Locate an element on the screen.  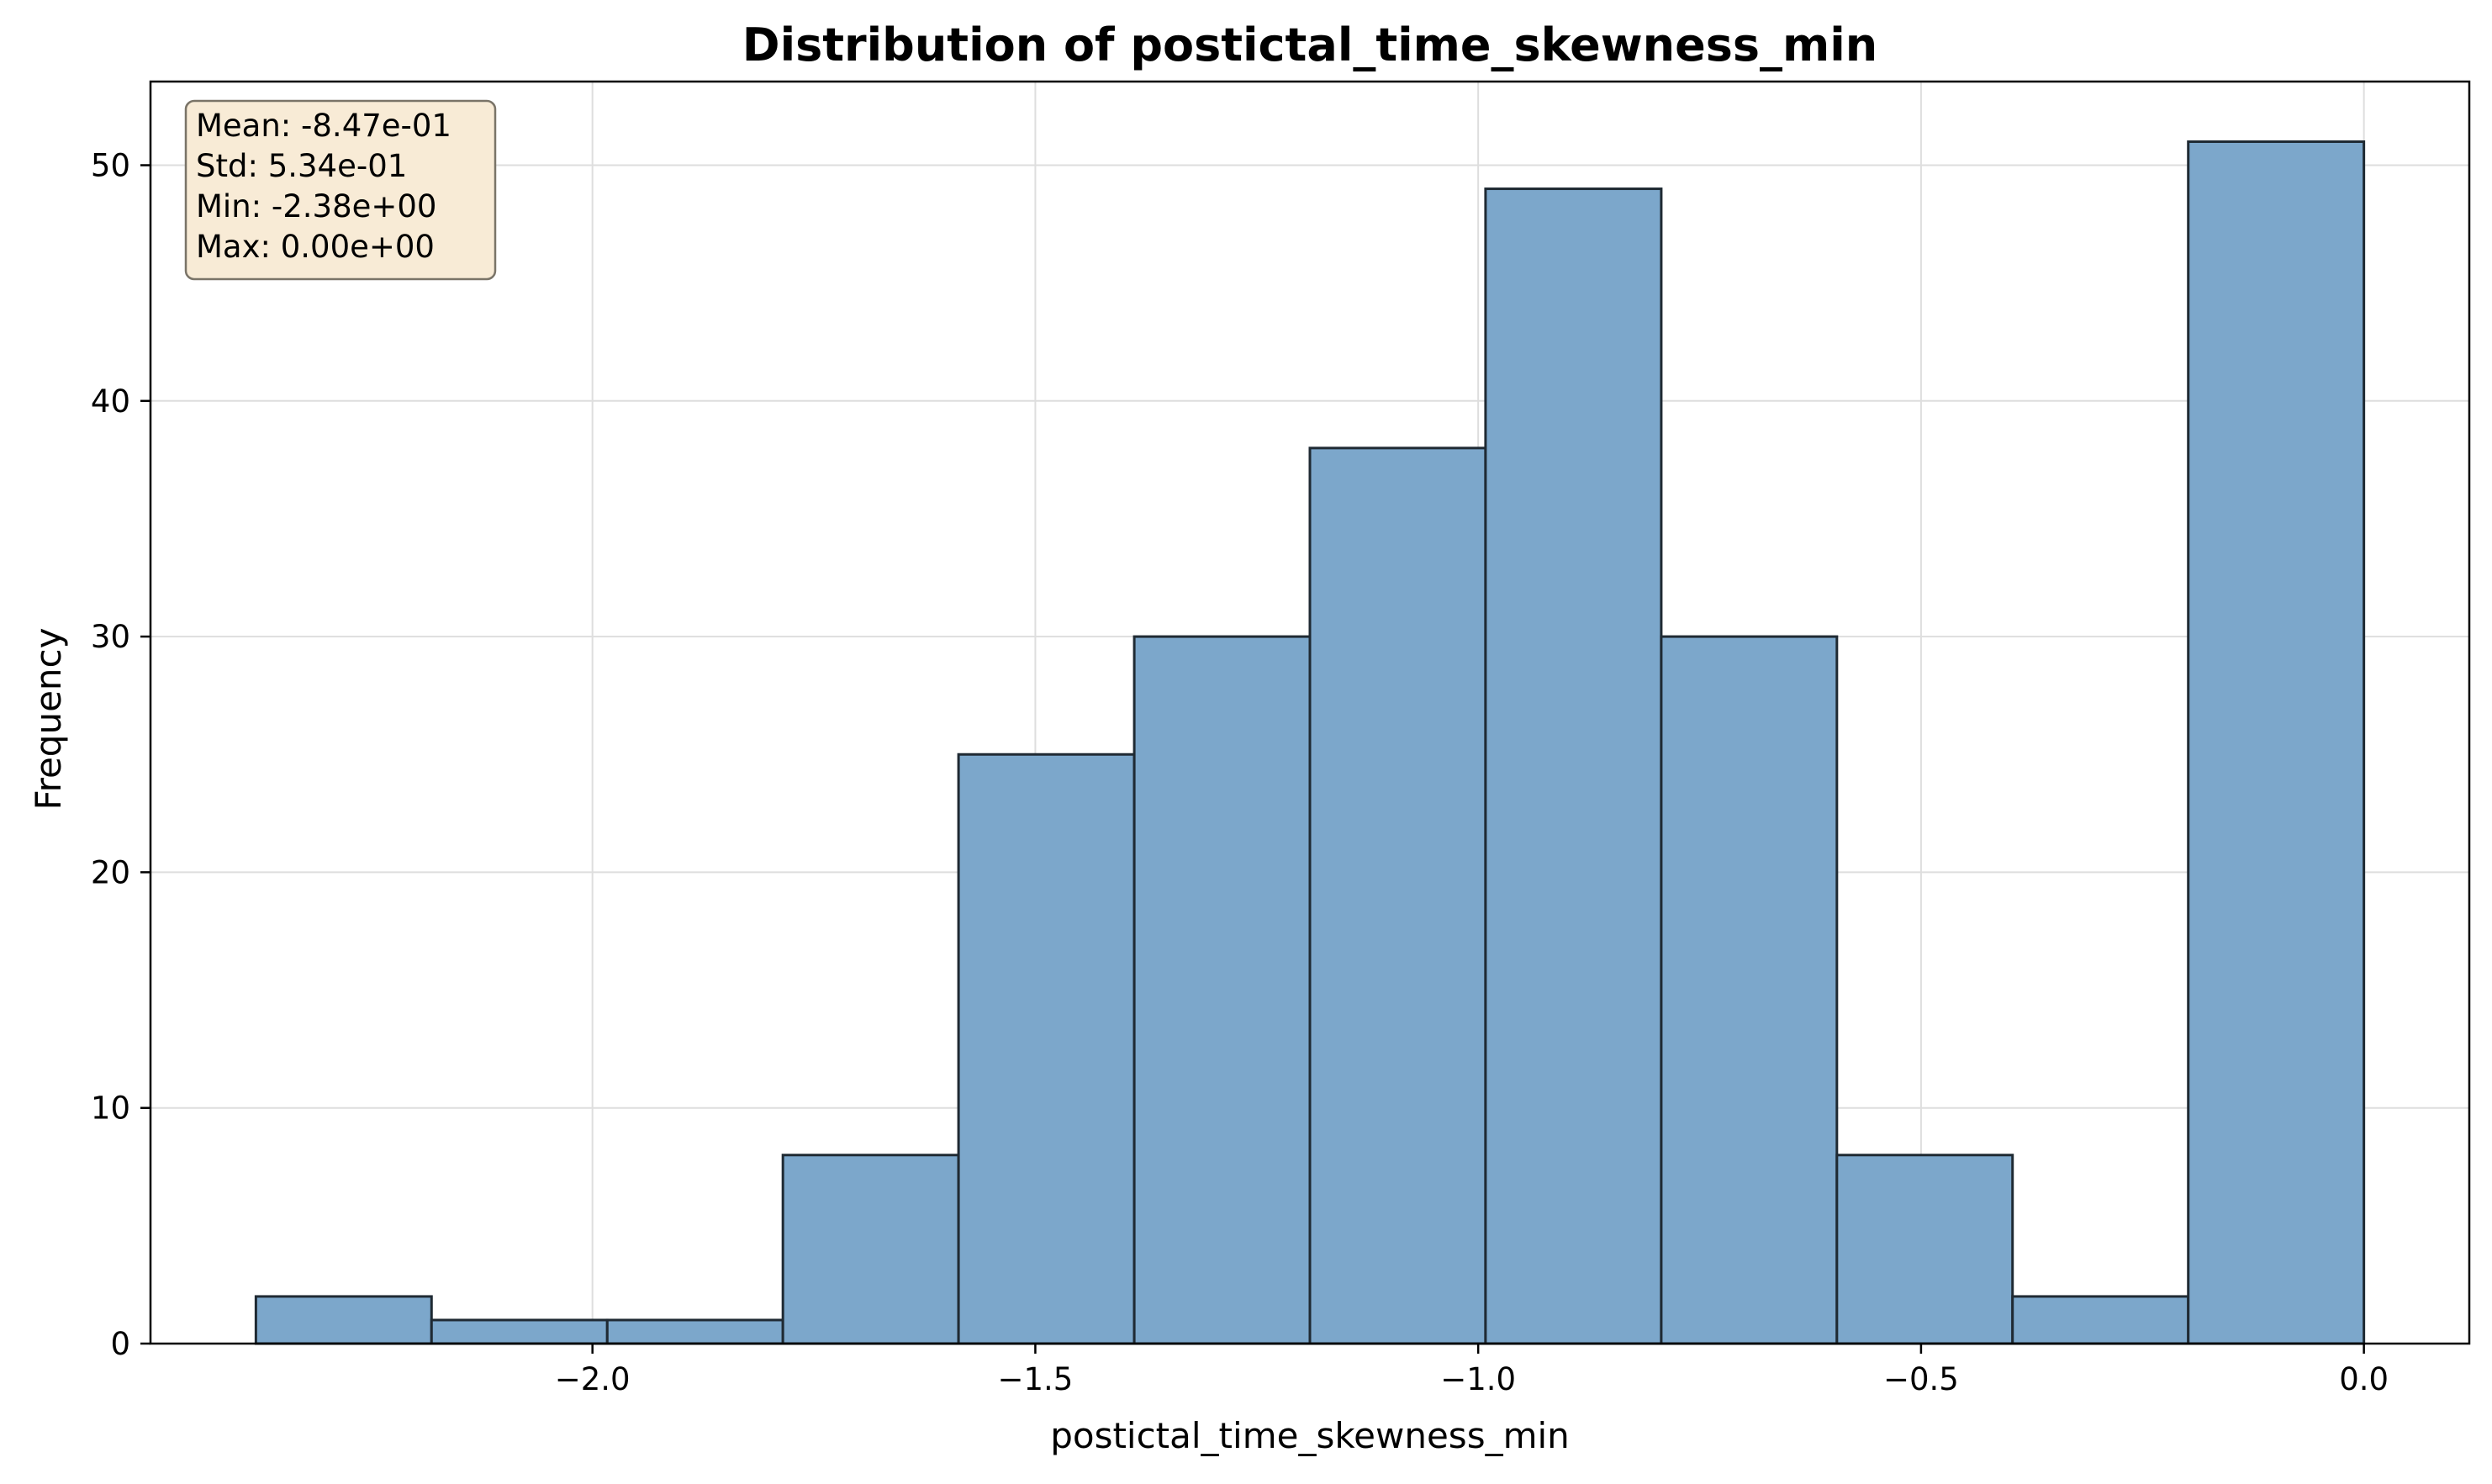
x-tick-label: 0.0 is located at coordinates (2364, 1379).